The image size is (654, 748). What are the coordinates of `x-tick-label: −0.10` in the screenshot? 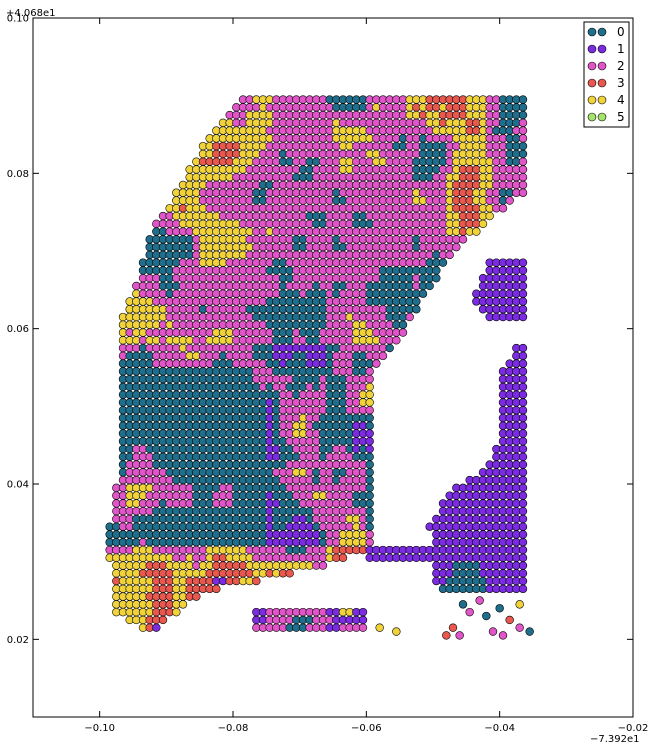 It's located at (99, 728).